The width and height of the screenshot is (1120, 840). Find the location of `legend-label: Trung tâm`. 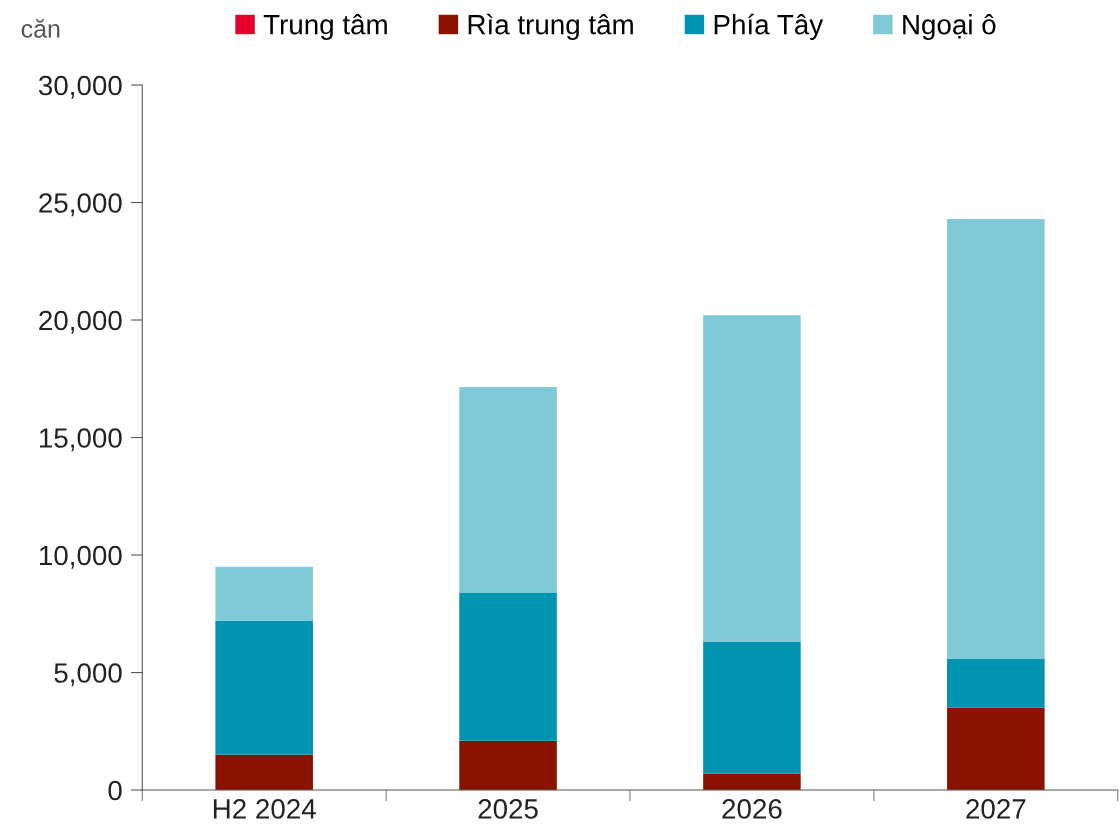

legend-label: Trung tâm is located at coordinates (325, 27).